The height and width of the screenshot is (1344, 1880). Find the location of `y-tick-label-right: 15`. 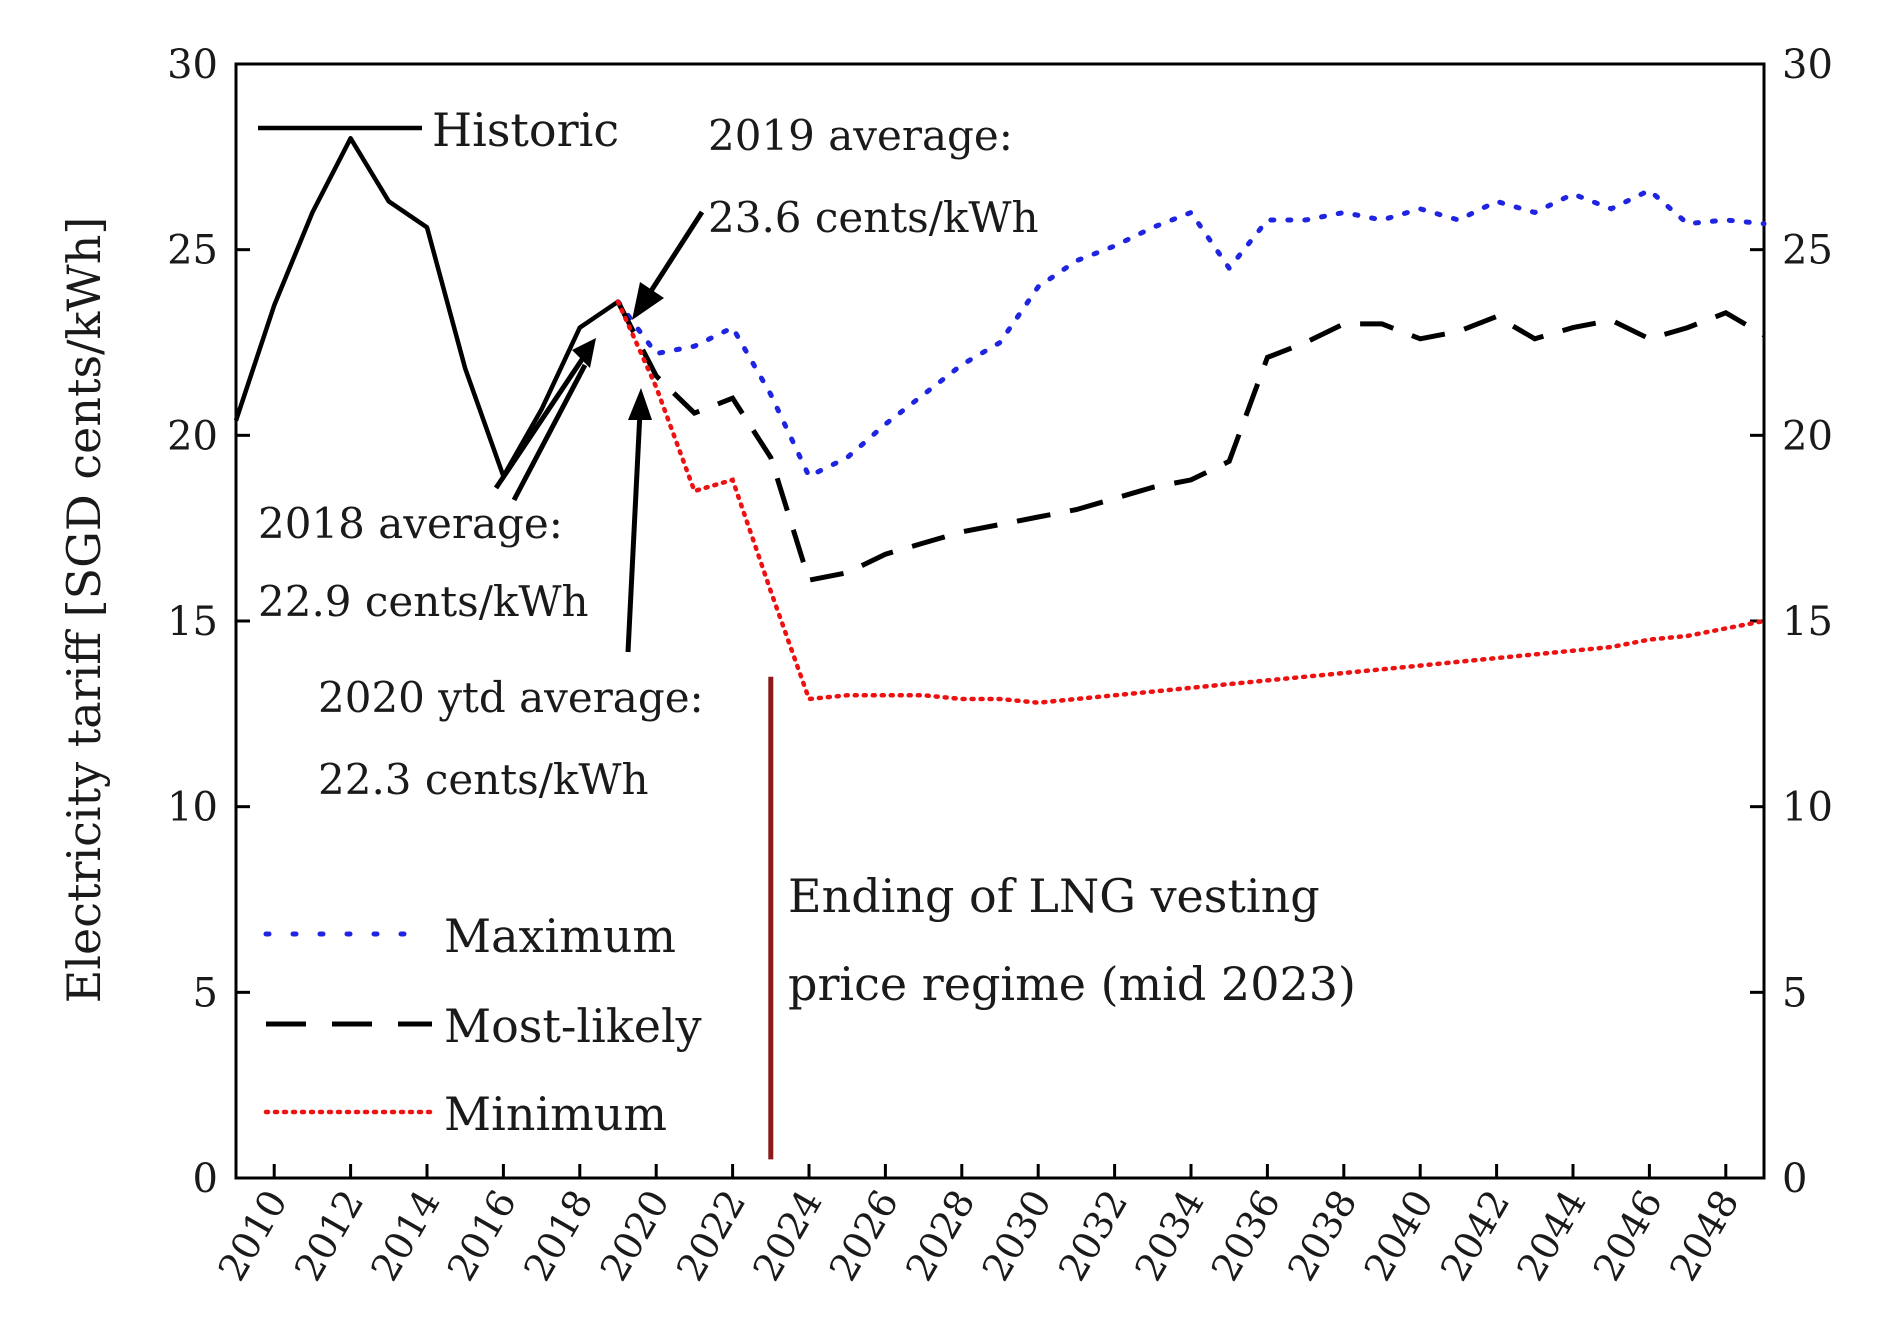

y-tick-label-right: 15 is located at coordinates (1807, 622).